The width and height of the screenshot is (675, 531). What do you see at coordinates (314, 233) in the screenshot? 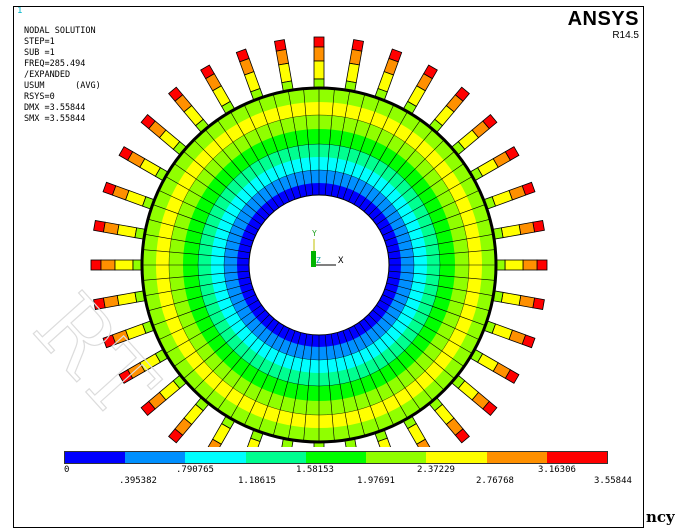
I see `triad-y-label: Y` at bounding box center [314, 233].